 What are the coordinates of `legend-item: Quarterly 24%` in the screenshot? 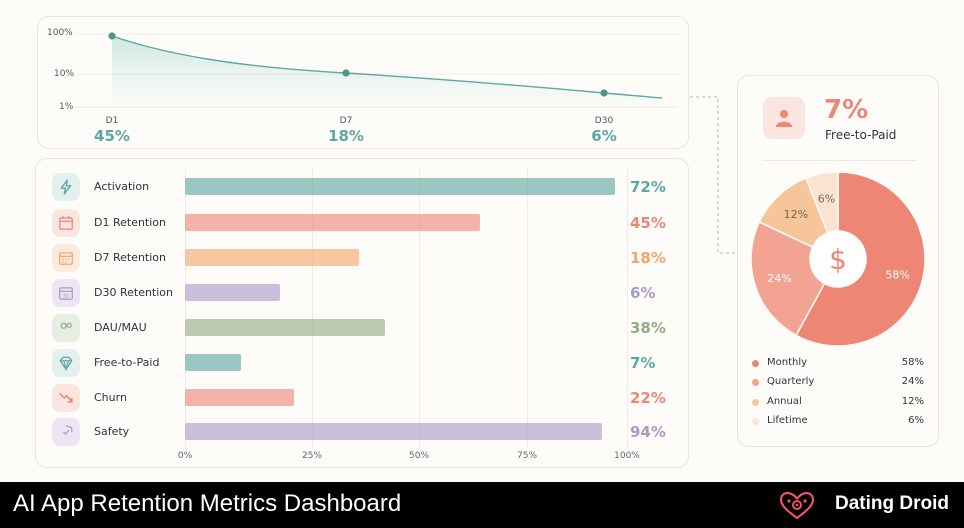 It's located at (838, 383).